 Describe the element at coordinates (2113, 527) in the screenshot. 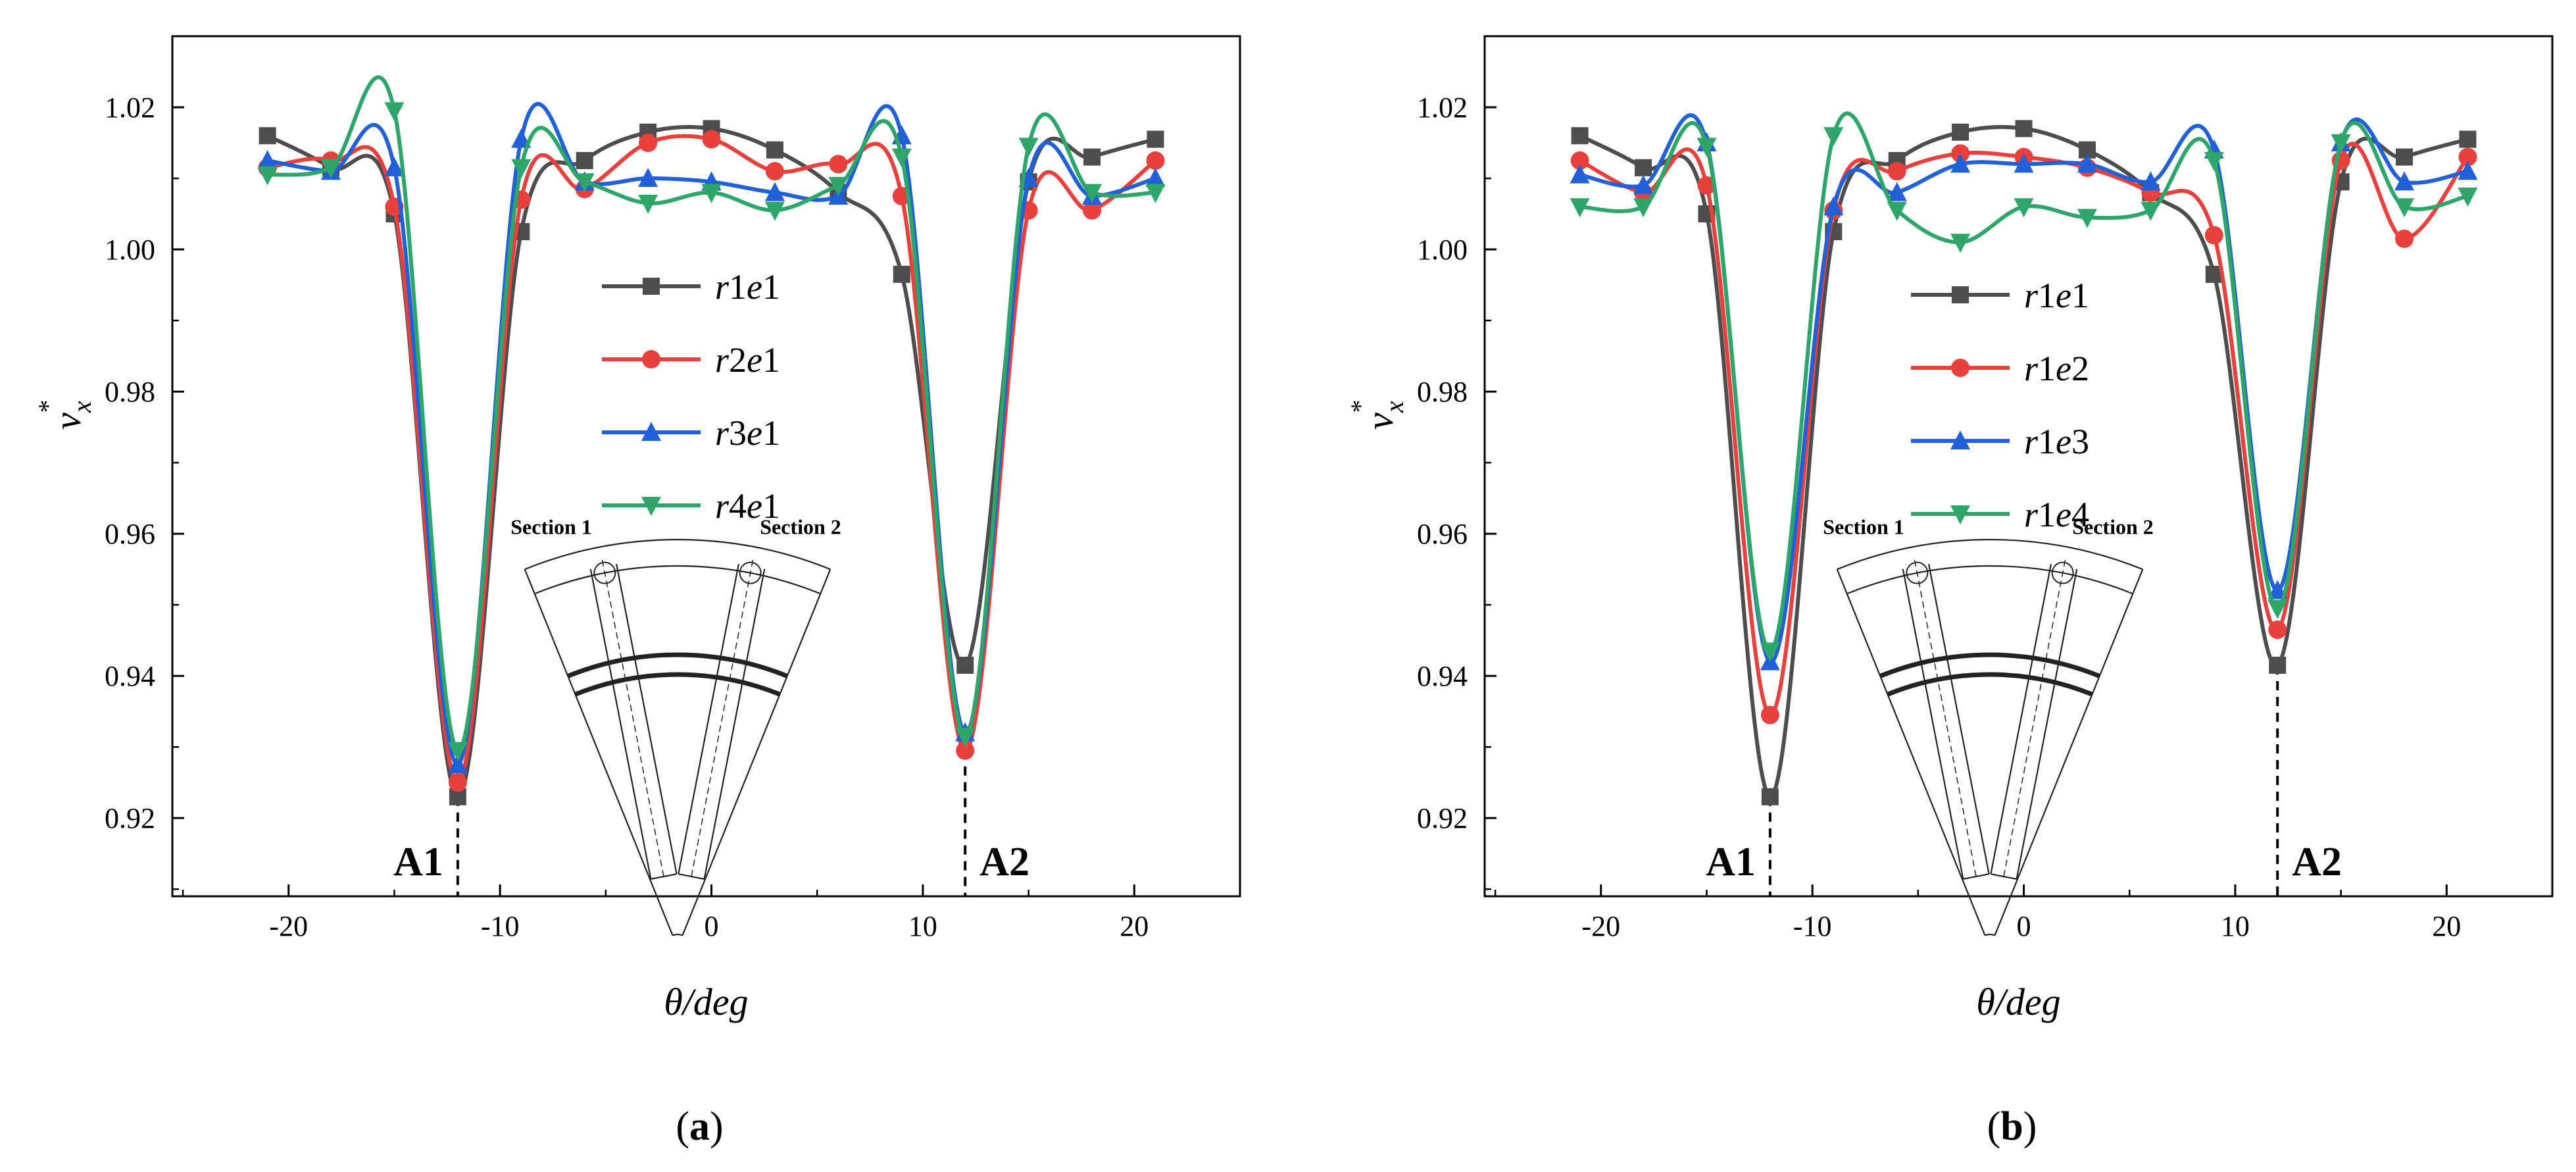

I see `inset-section-2-label: Section 2` at that location.